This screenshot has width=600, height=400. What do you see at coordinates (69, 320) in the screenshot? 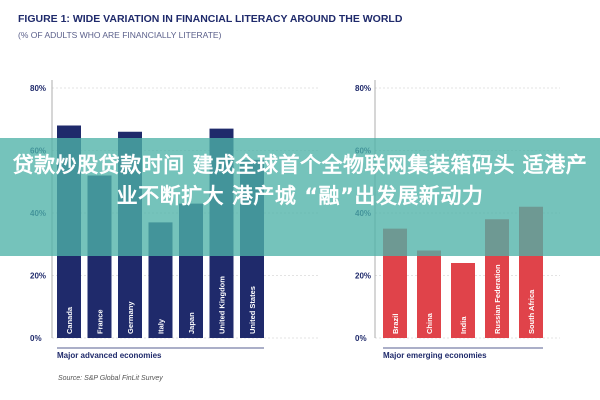
I see `category-label: Canada` at bounding box center [69, 320].